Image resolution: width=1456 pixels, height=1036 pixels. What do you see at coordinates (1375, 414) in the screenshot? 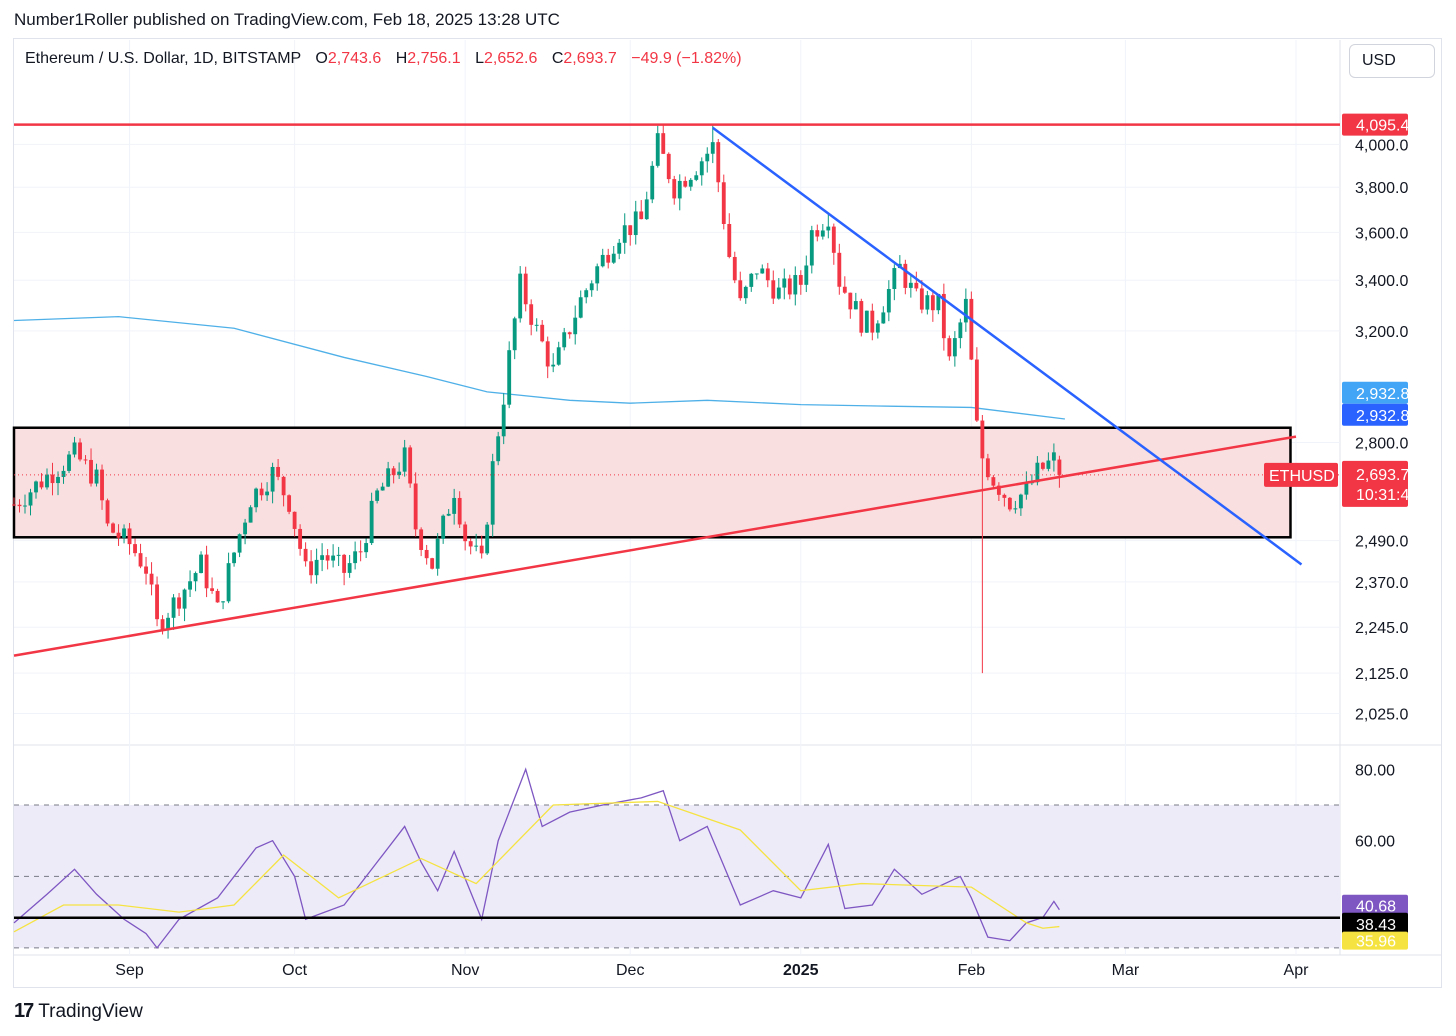
I see `price-tag-ma-2: 2,932.8` at bounding box center [1375, 414].